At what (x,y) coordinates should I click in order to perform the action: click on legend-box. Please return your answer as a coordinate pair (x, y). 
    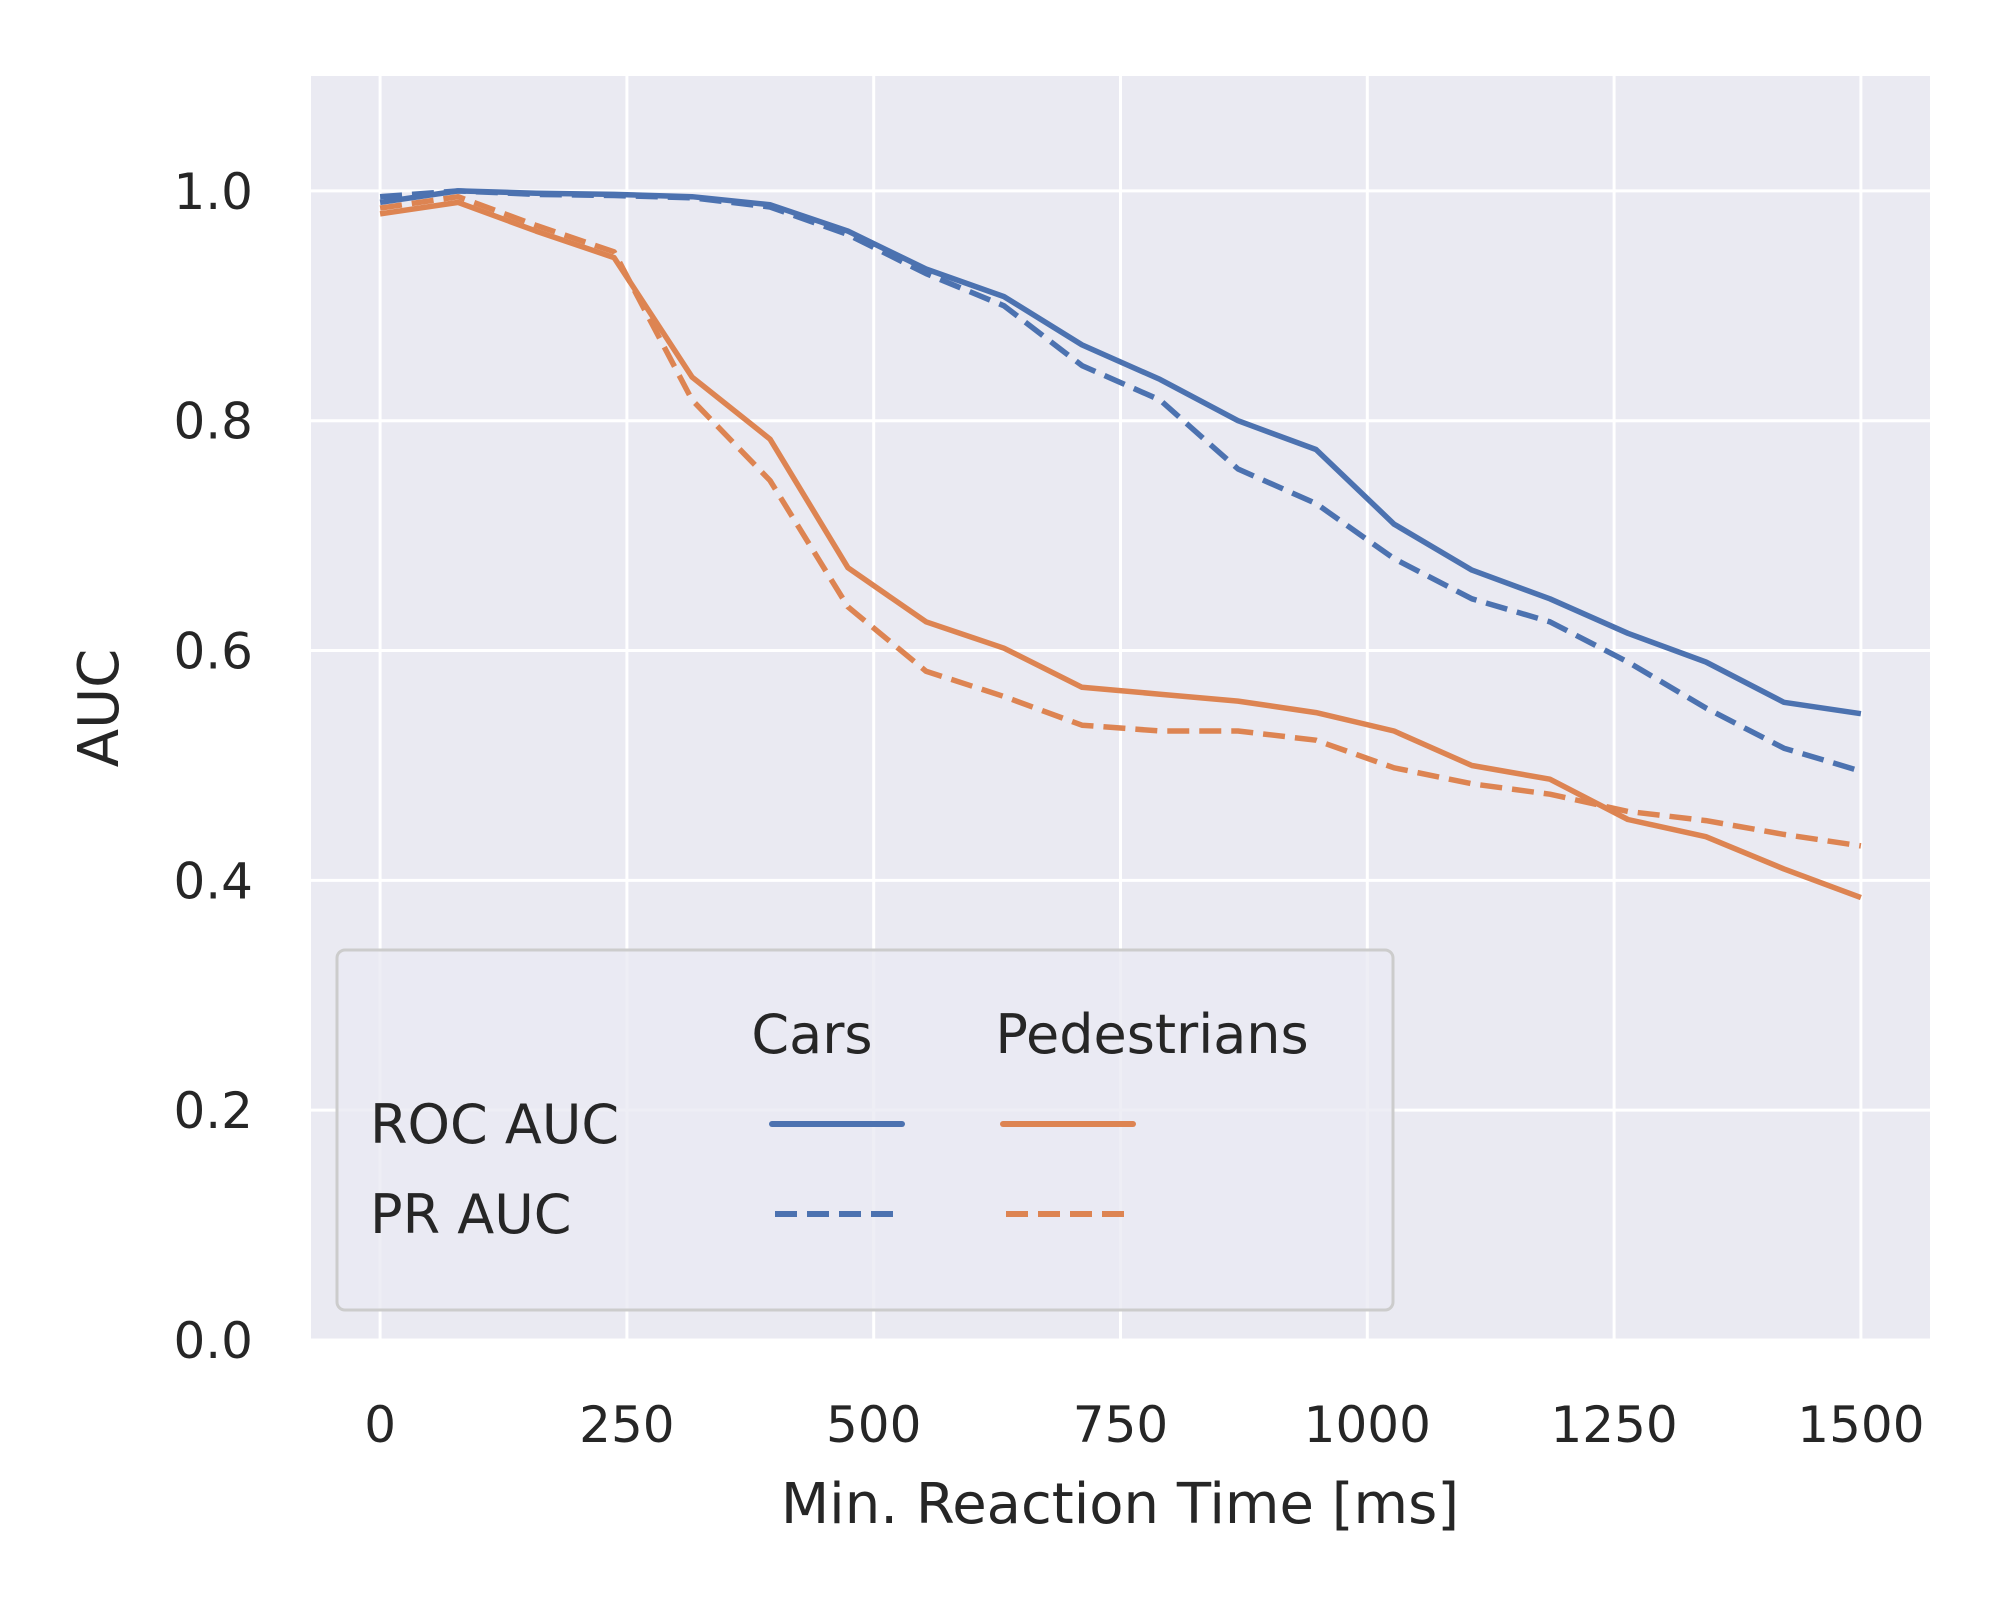
    Looking at the image, I should click on (865, 1130).